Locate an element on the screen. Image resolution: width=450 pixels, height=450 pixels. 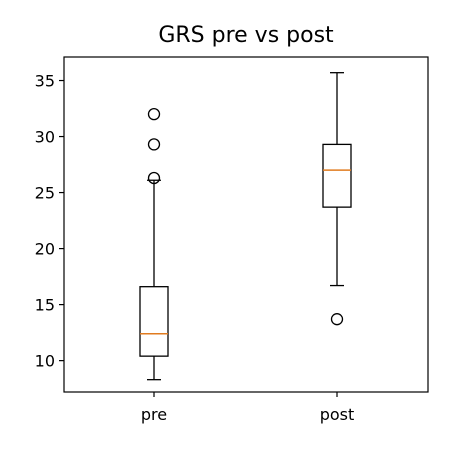
chart-title: GRS pre vs post is located at coordinates (246, 35).